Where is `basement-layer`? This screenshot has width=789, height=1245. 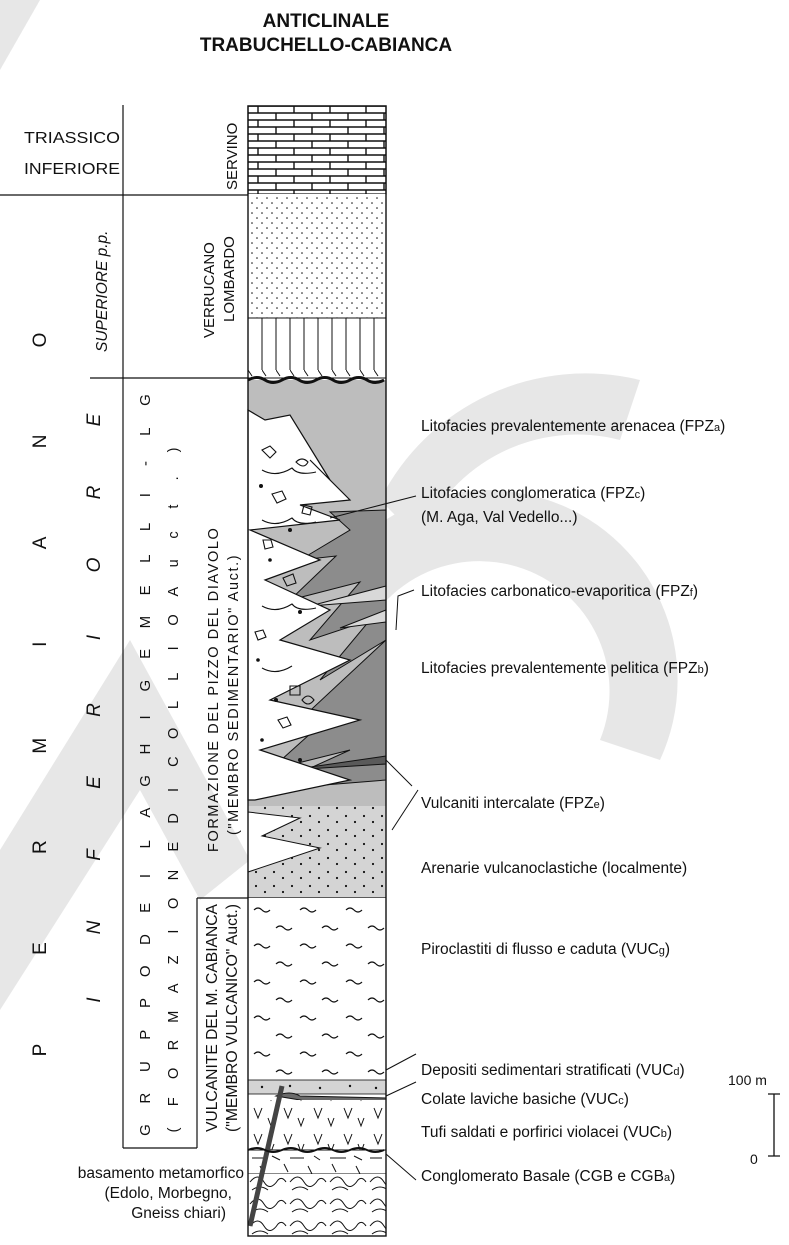
basement-layer is located at coordinates (317, 1205).